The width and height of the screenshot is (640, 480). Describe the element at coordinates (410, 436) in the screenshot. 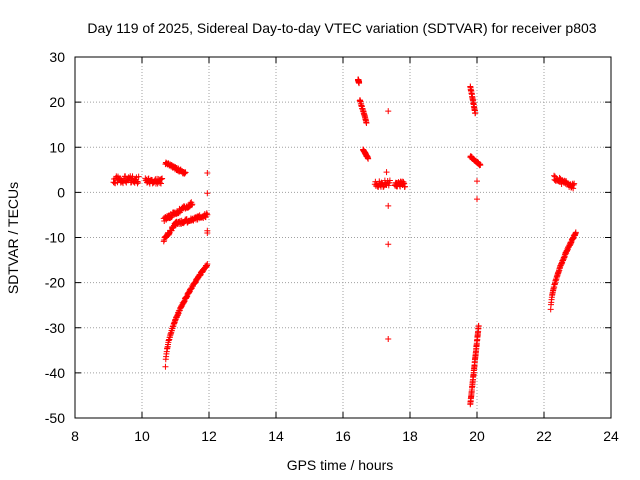

I see `x-tick-label: 18` at that location.